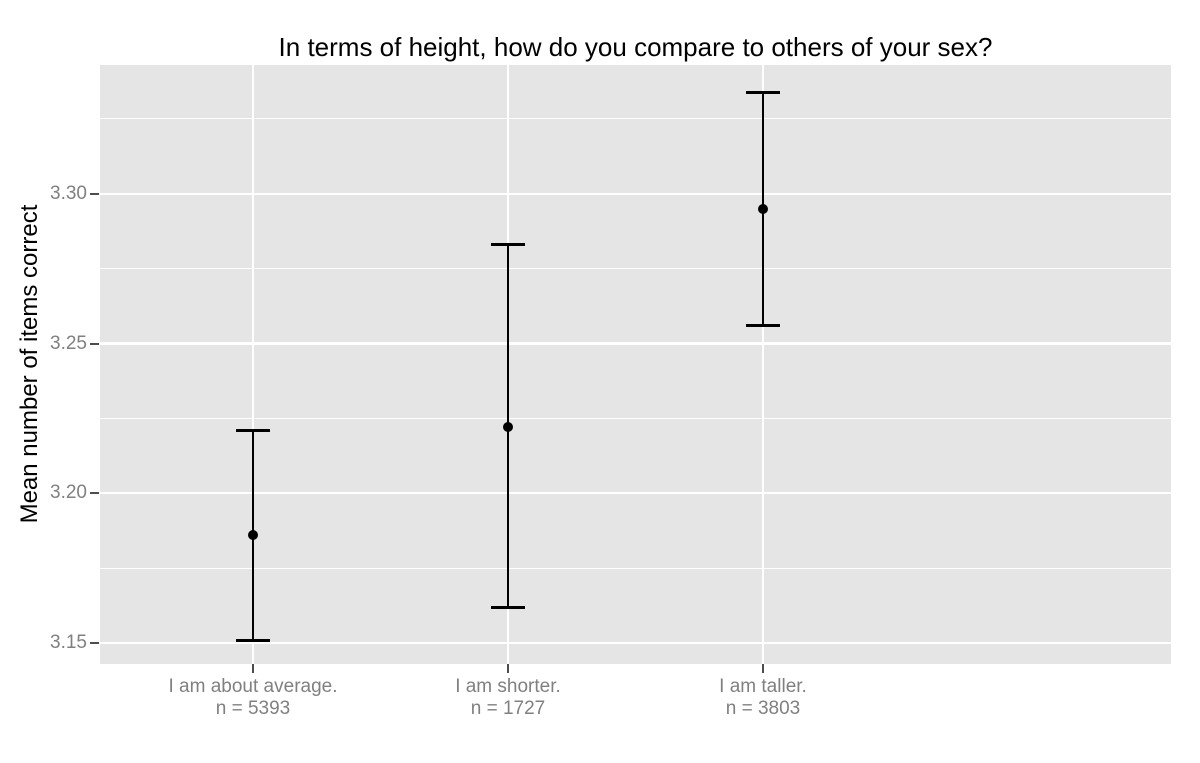  What do you see at coordinates (68, 193) in the screenshot?
I see `y-tick-label: 3.30` at bounding box center [68, 193].